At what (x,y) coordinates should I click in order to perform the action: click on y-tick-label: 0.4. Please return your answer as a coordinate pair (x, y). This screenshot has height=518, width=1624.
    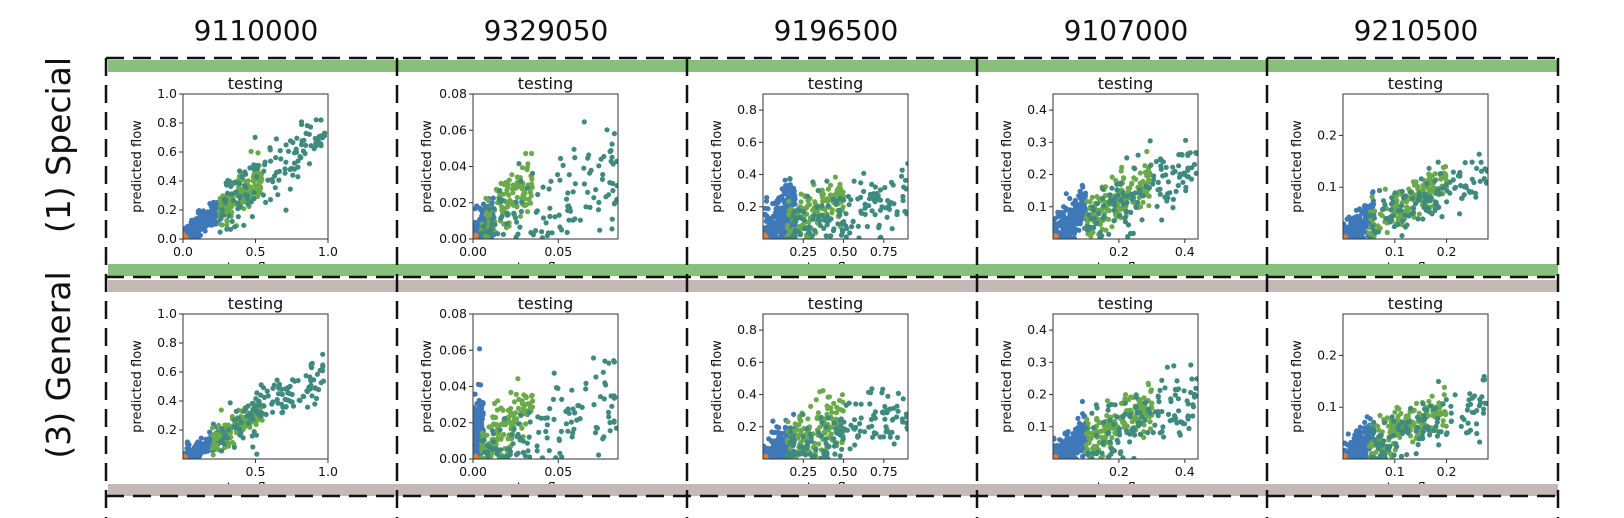
    Looking at the image, I should click on (1037, 329).